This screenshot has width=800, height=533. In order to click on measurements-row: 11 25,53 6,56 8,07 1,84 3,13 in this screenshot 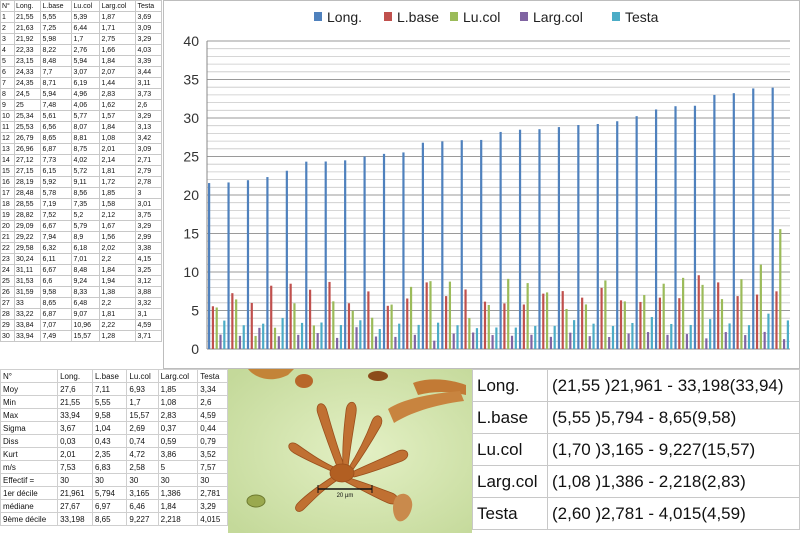, I will do `click(81, 127)`.